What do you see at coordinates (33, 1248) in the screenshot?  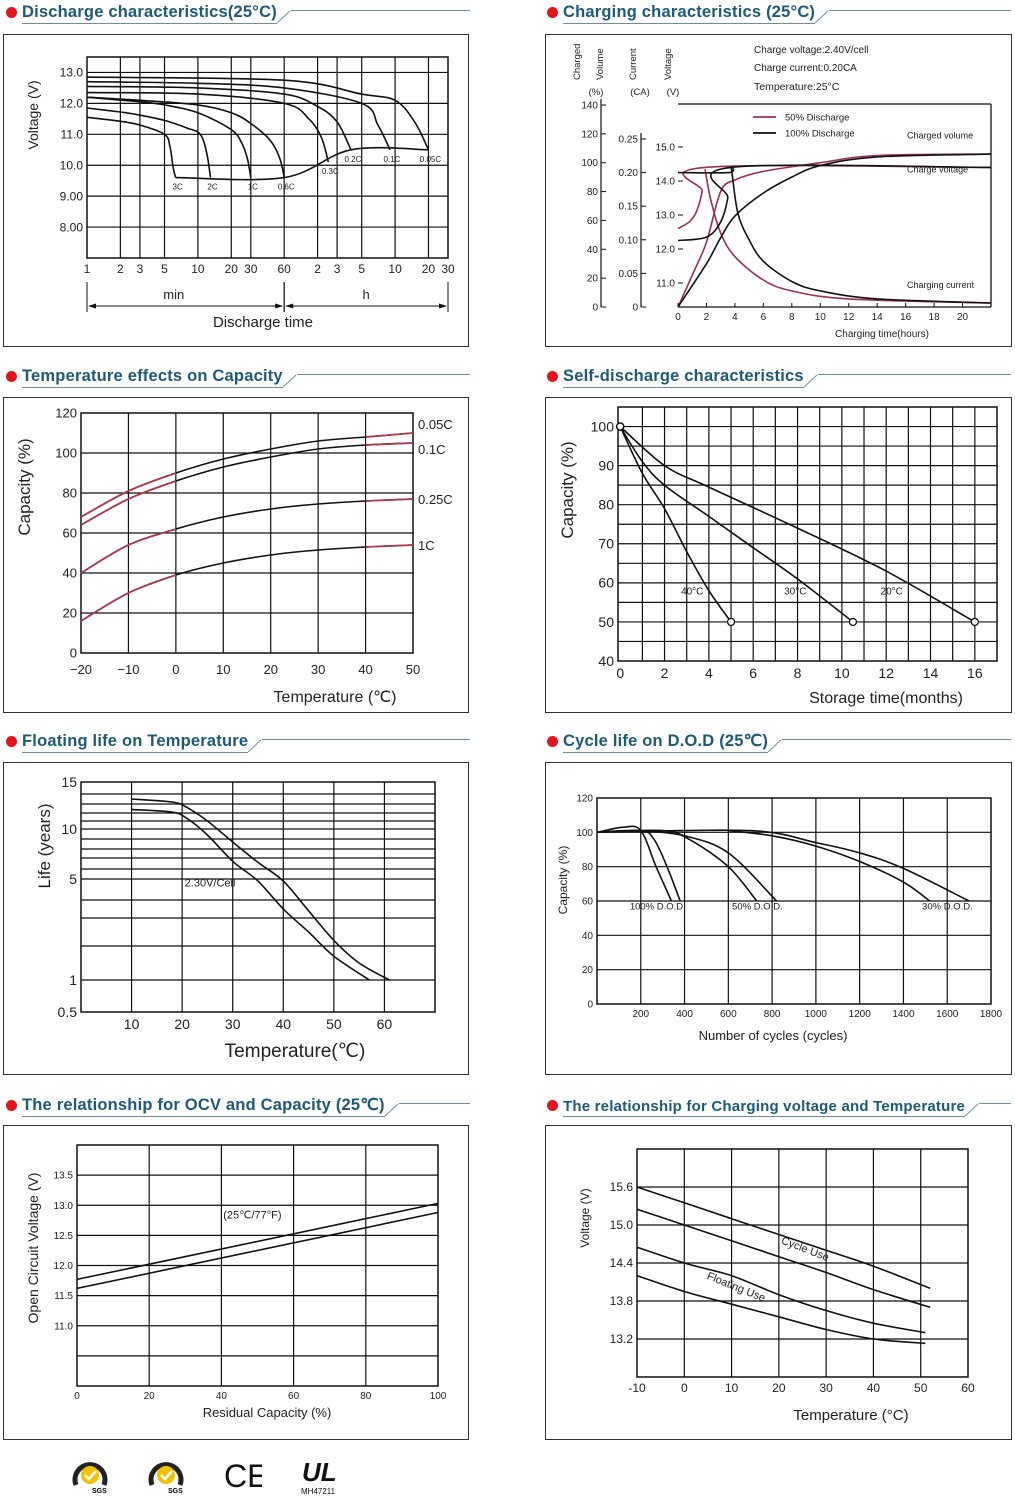 I see `y-axis-label: Open Circuit Voltage (V)` at bounding box center [33, 1248].